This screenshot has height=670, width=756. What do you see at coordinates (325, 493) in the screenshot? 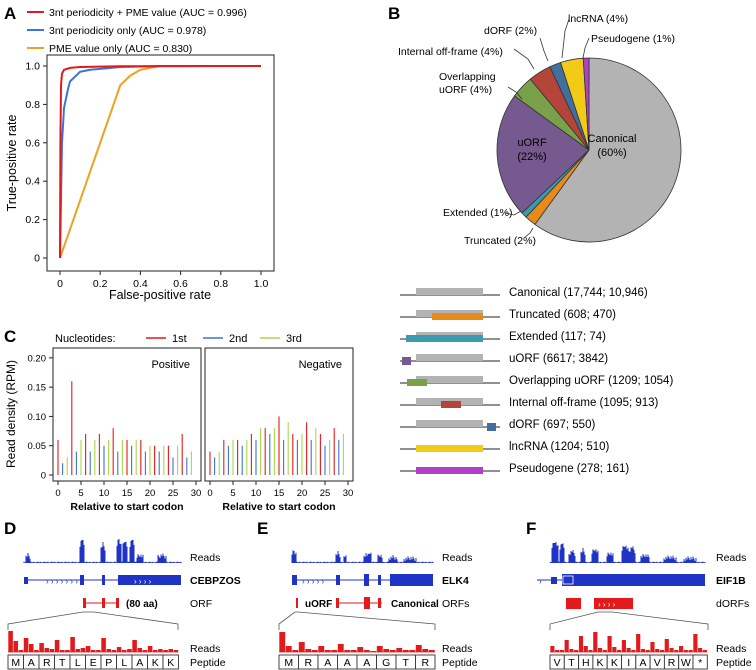
I see `density-xtick-label: 25` at bounding box center [325, 493].